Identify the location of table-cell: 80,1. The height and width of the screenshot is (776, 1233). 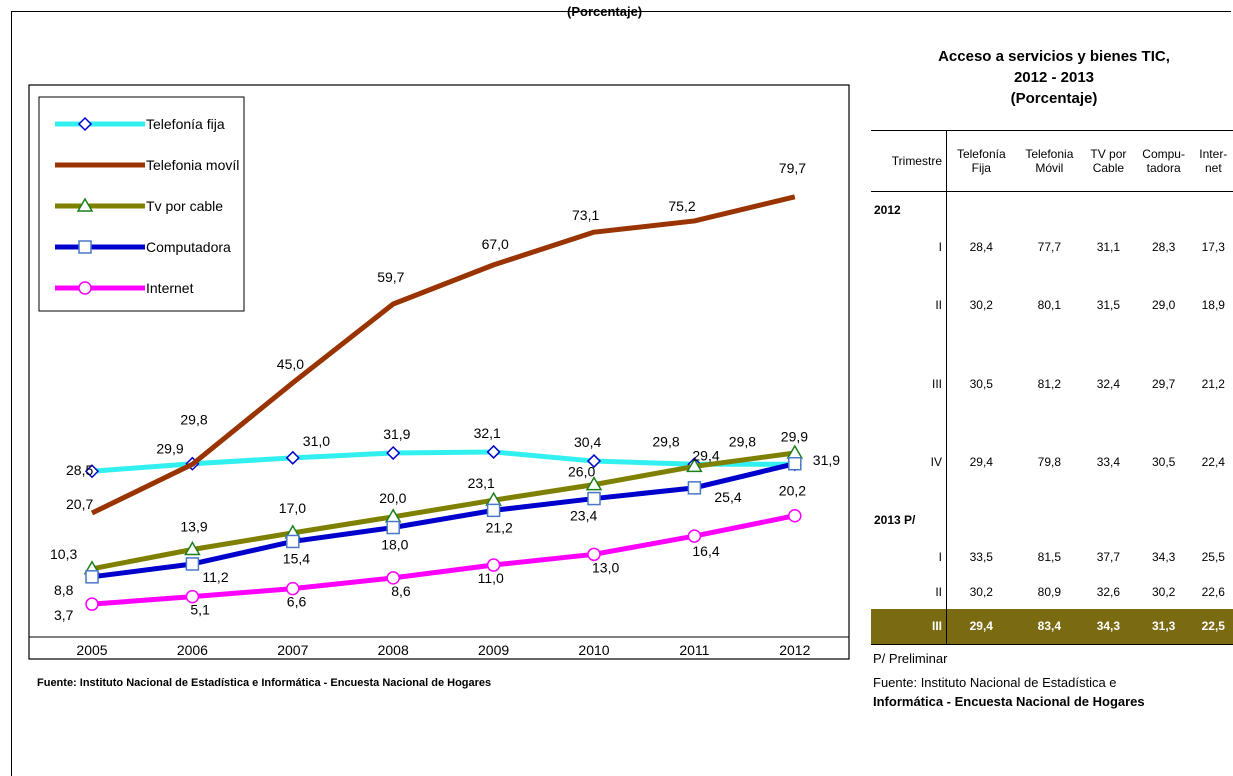
(1049, 305).